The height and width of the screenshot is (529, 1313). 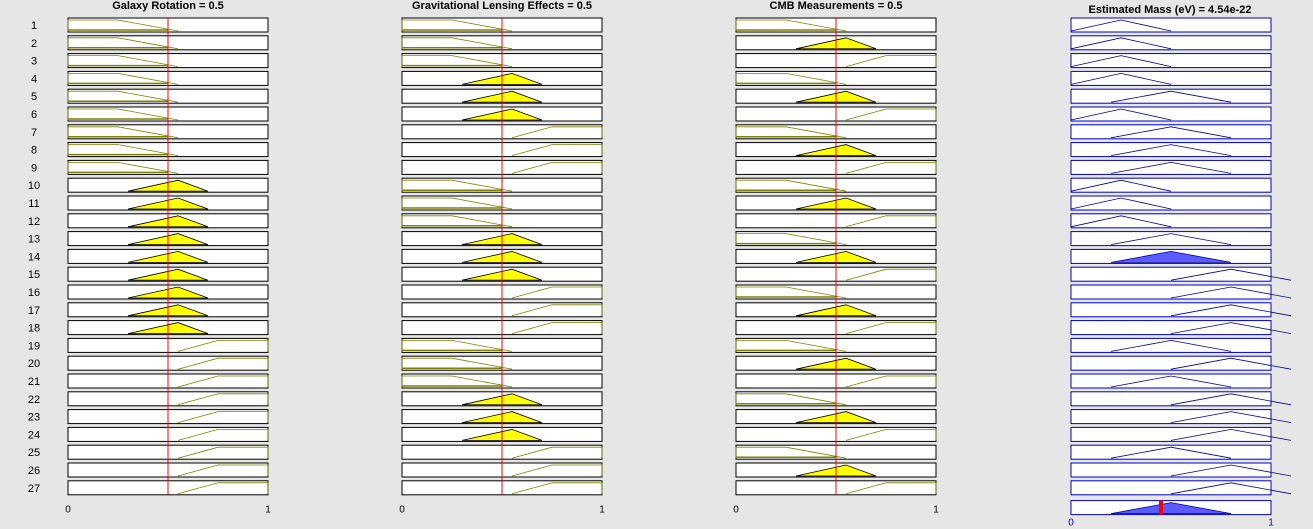 What do you see at coordinates (34, 151) in the screenshot?
I see `rule-number: 8` at bounding box center [34, 151].